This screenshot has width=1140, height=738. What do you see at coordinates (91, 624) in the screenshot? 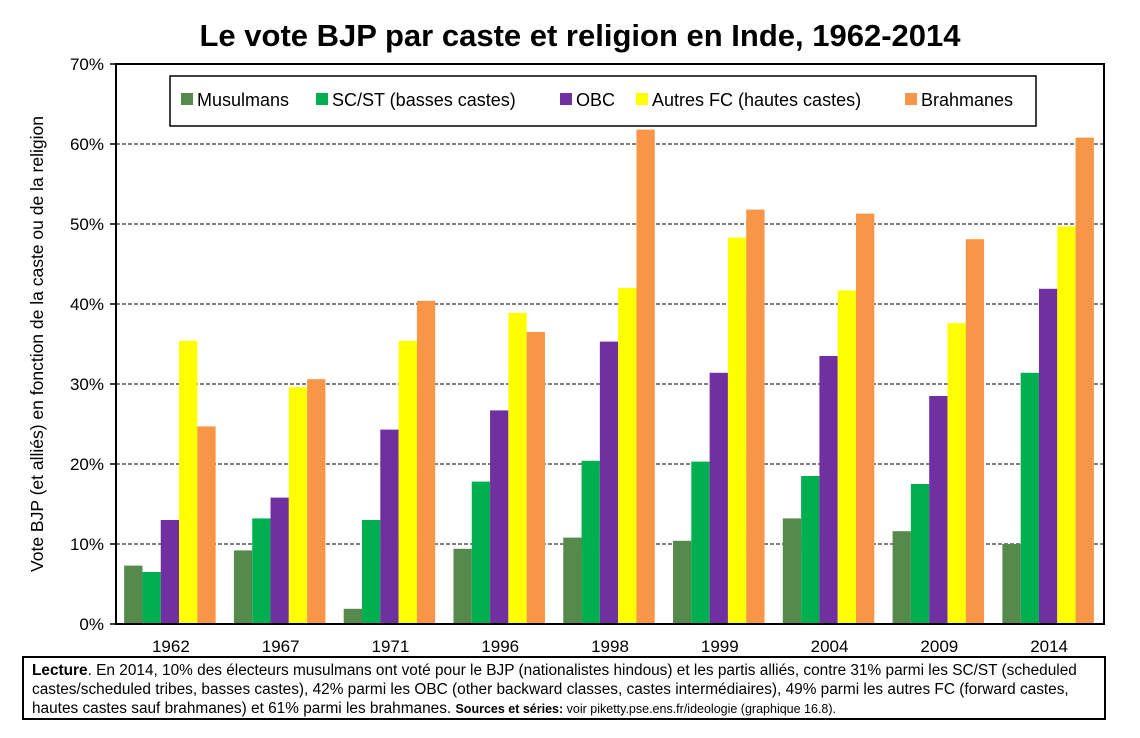
I see `y-tick-label: 0%` at bounding box center [91, 624].